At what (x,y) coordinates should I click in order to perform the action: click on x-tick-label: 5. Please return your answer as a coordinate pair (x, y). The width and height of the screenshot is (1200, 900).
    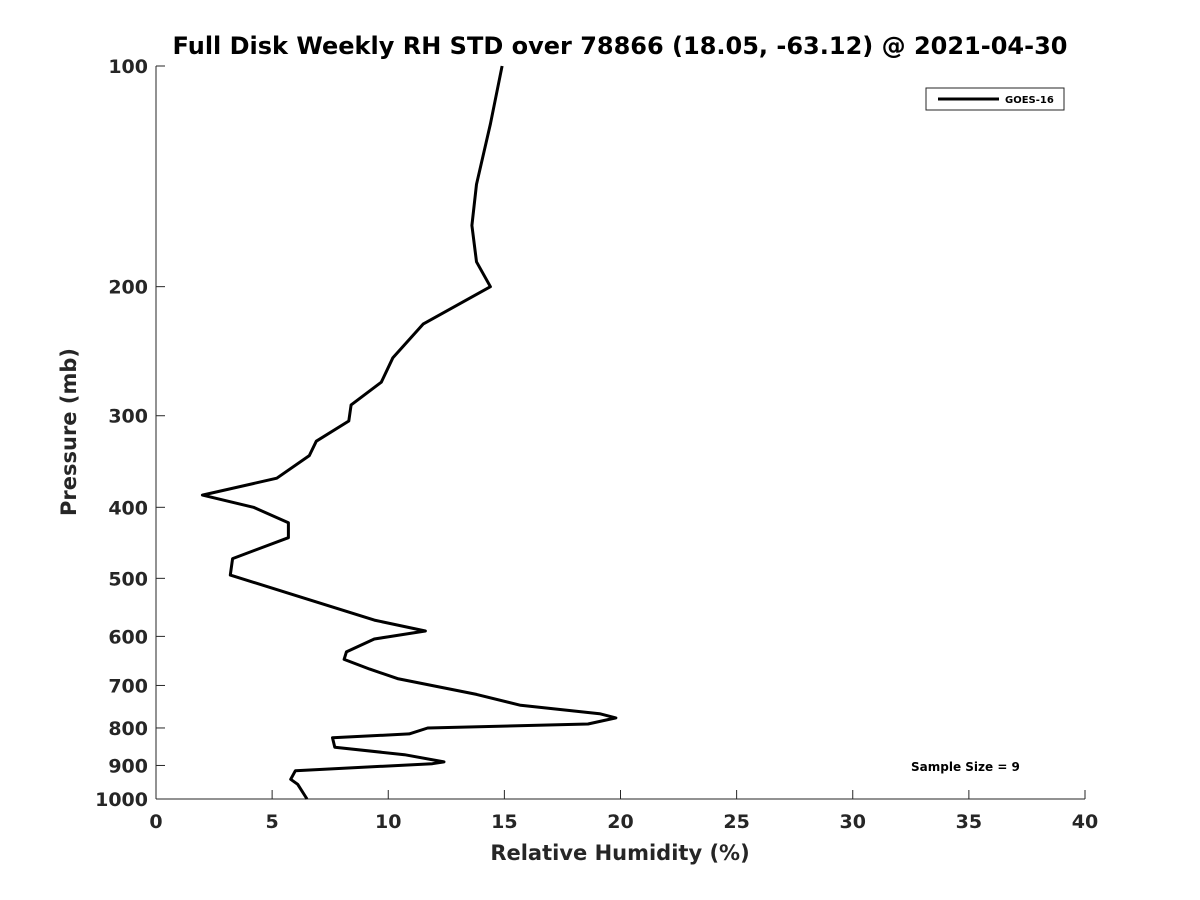
    Looking at the image, I should click on (272, 822).